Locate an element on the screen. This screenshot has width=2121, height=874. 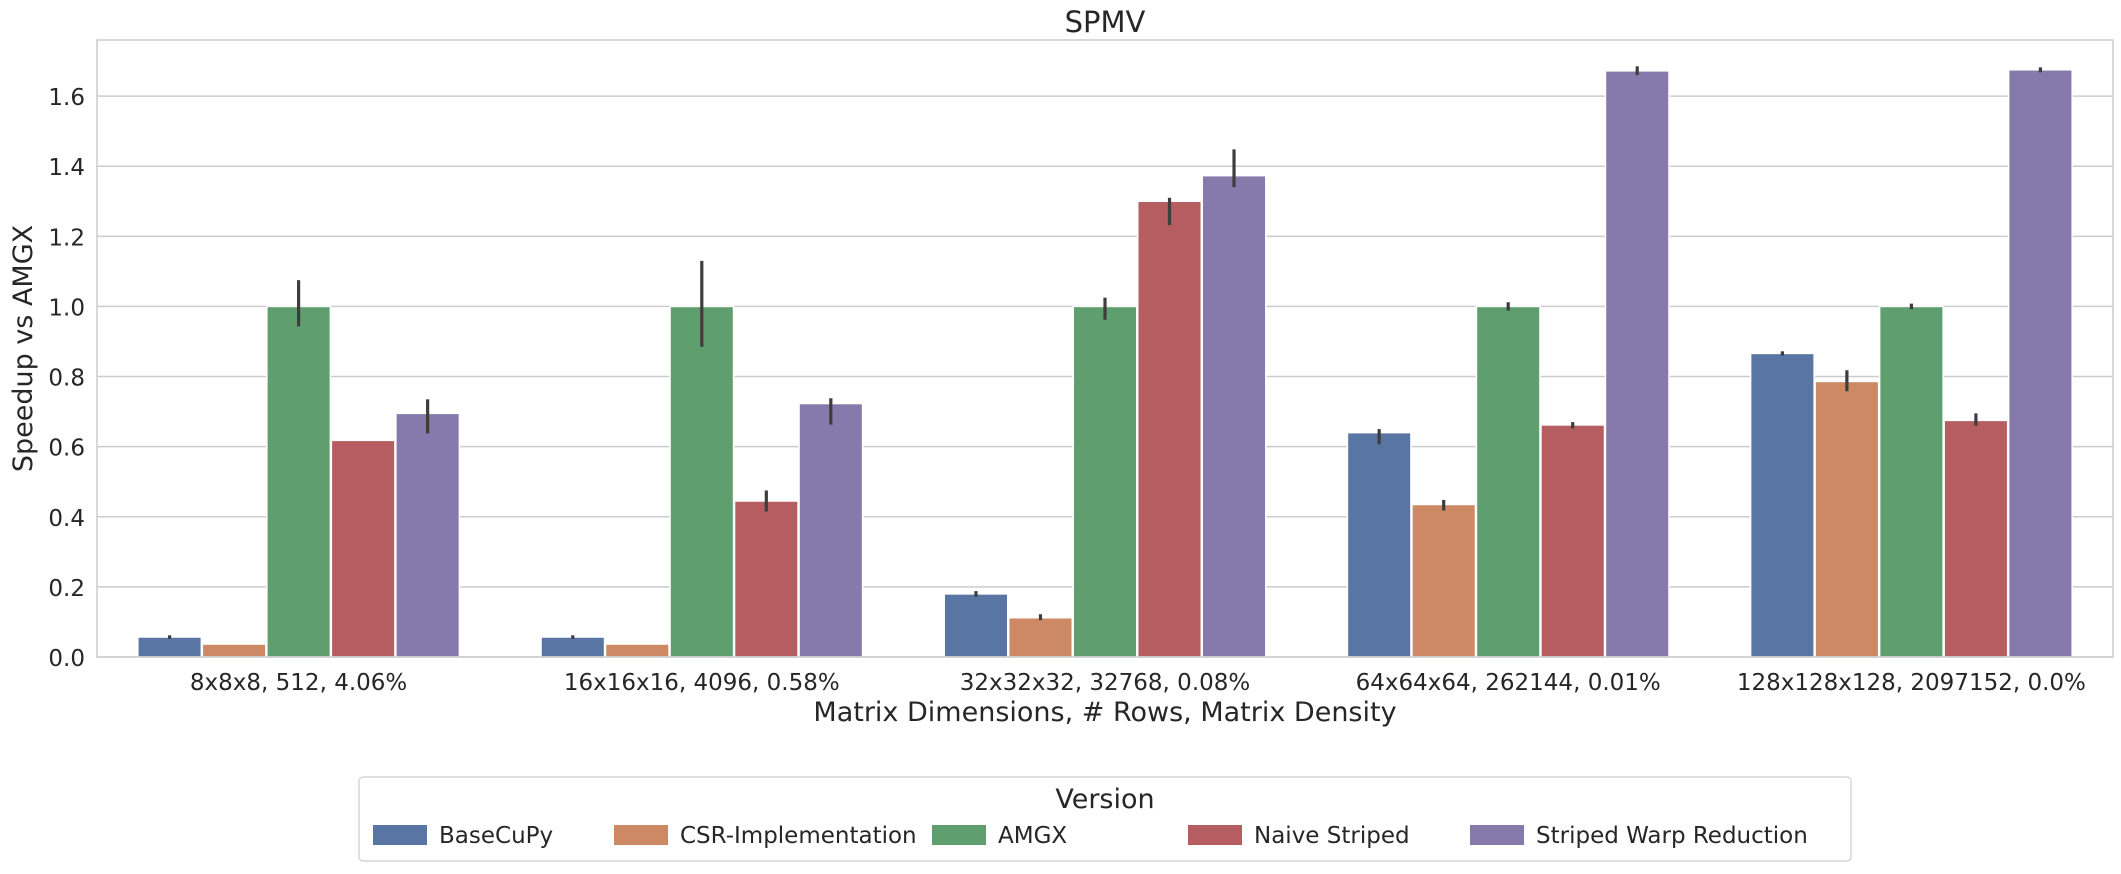
legend-title: Version is located at coordinates (1104, 799).